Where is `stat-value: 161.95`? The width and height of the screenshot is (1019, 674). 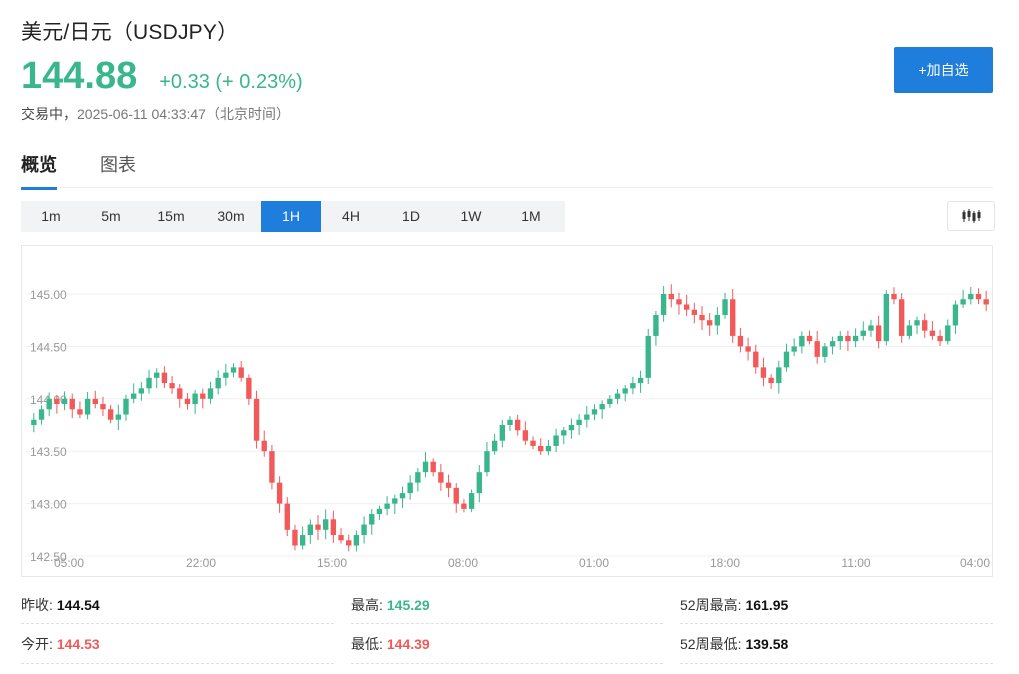 stat-value: 161.95 is located at coordinates (767, 605).